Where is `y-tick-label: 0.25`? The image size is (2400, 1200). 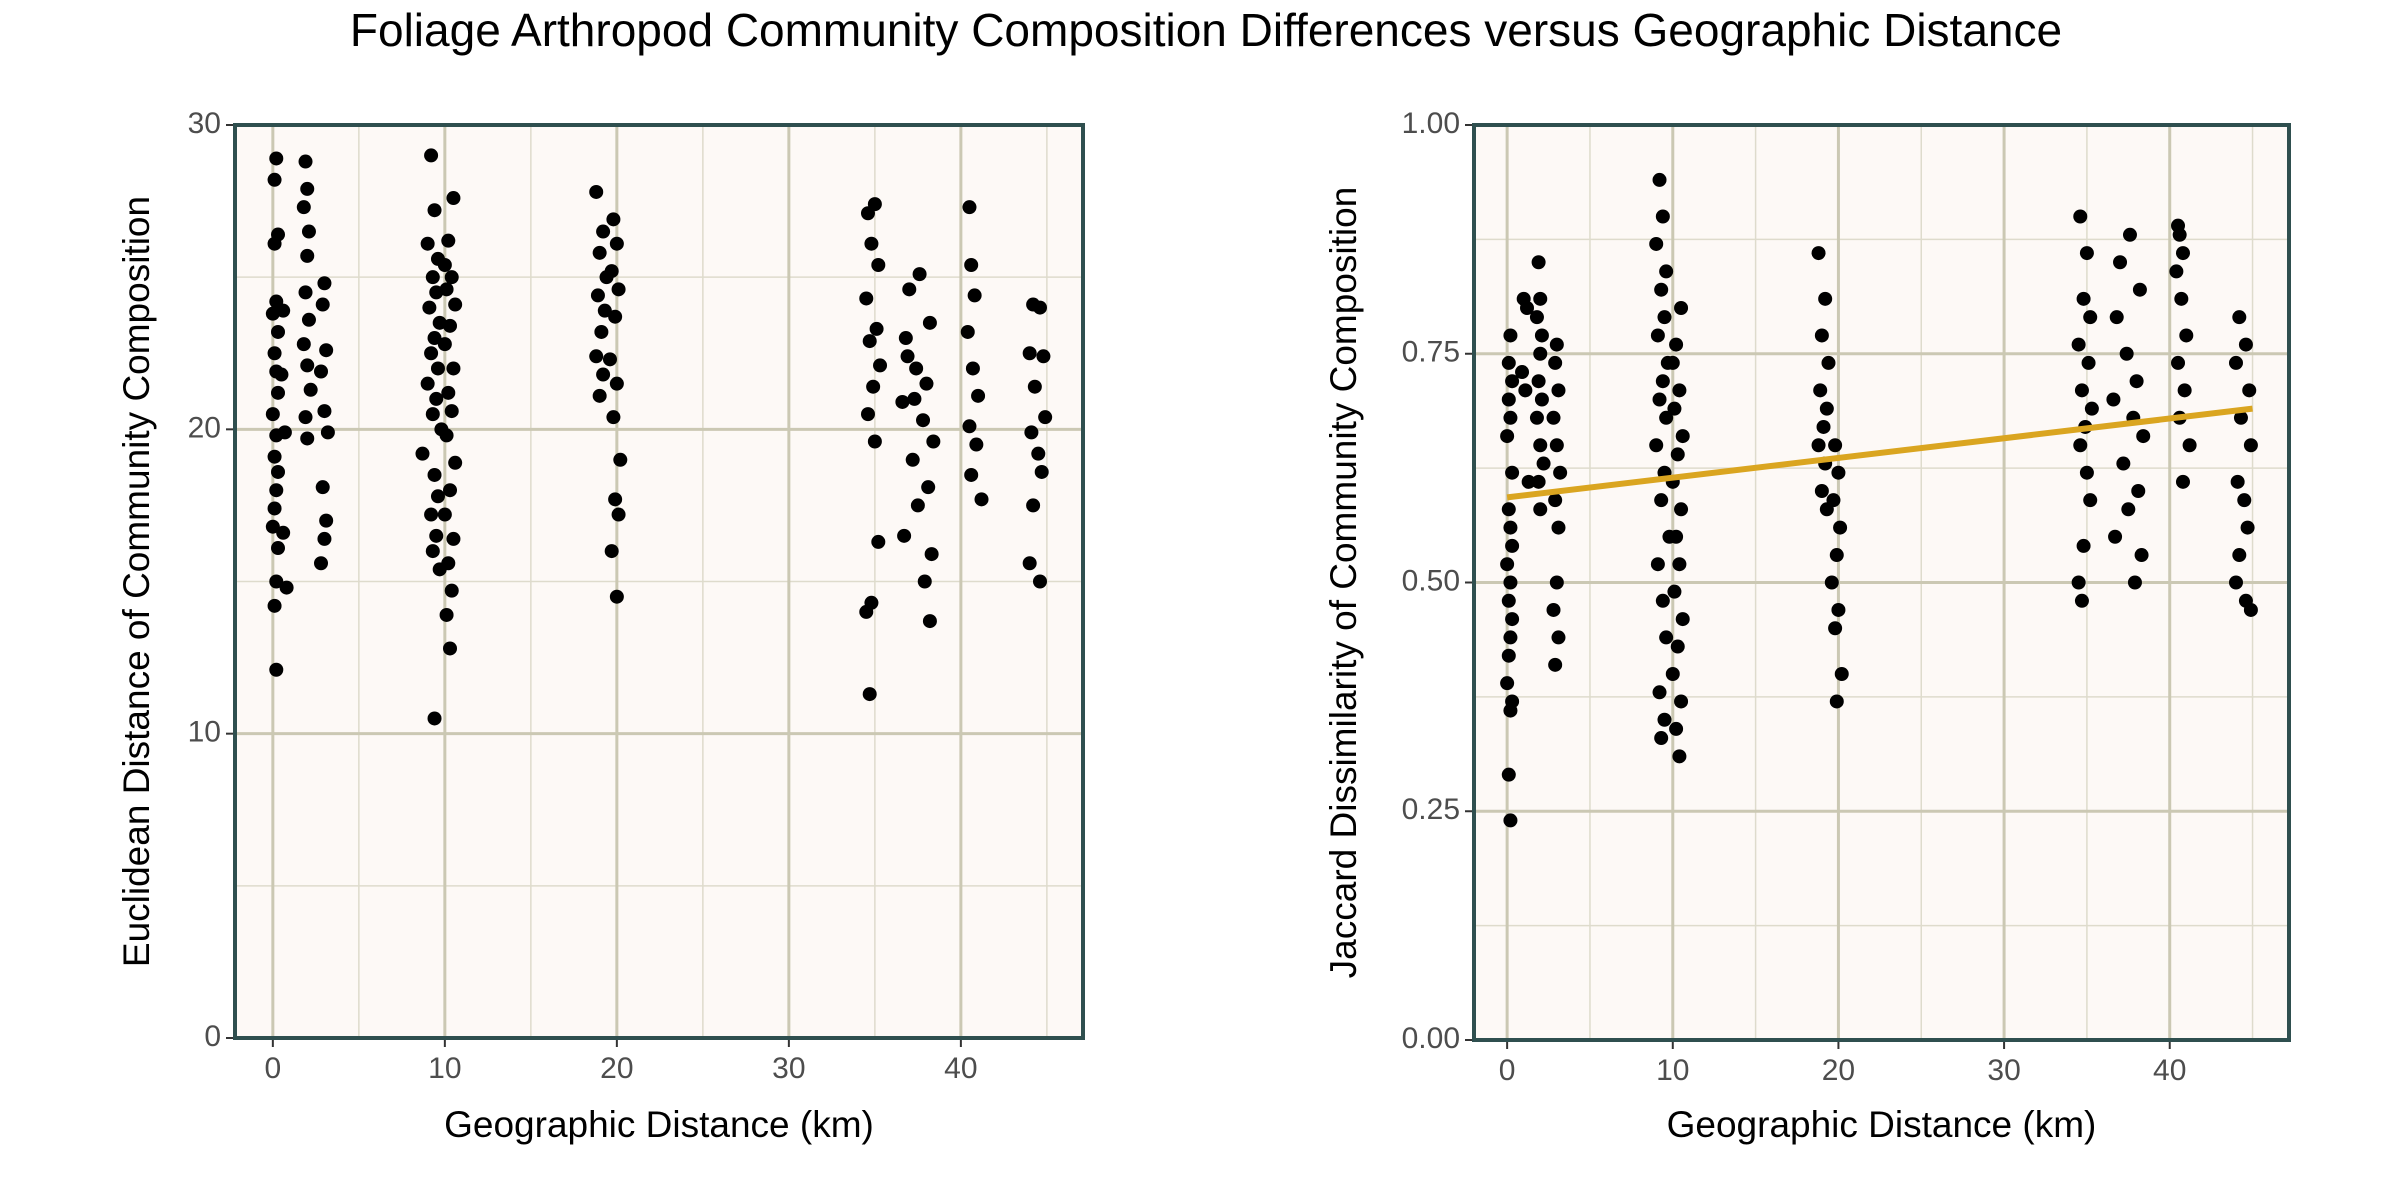 y-tick-label: 0.25 is located at coordinates (1431, 809).